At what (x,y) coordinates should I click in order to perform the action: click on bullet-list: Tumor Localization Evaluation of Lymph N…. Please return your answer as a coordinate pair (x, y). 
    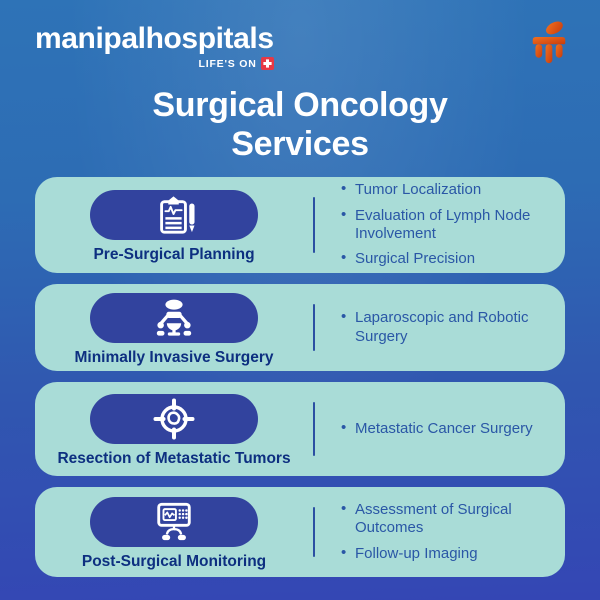
    Looking at the image, I should click on (440, 225).